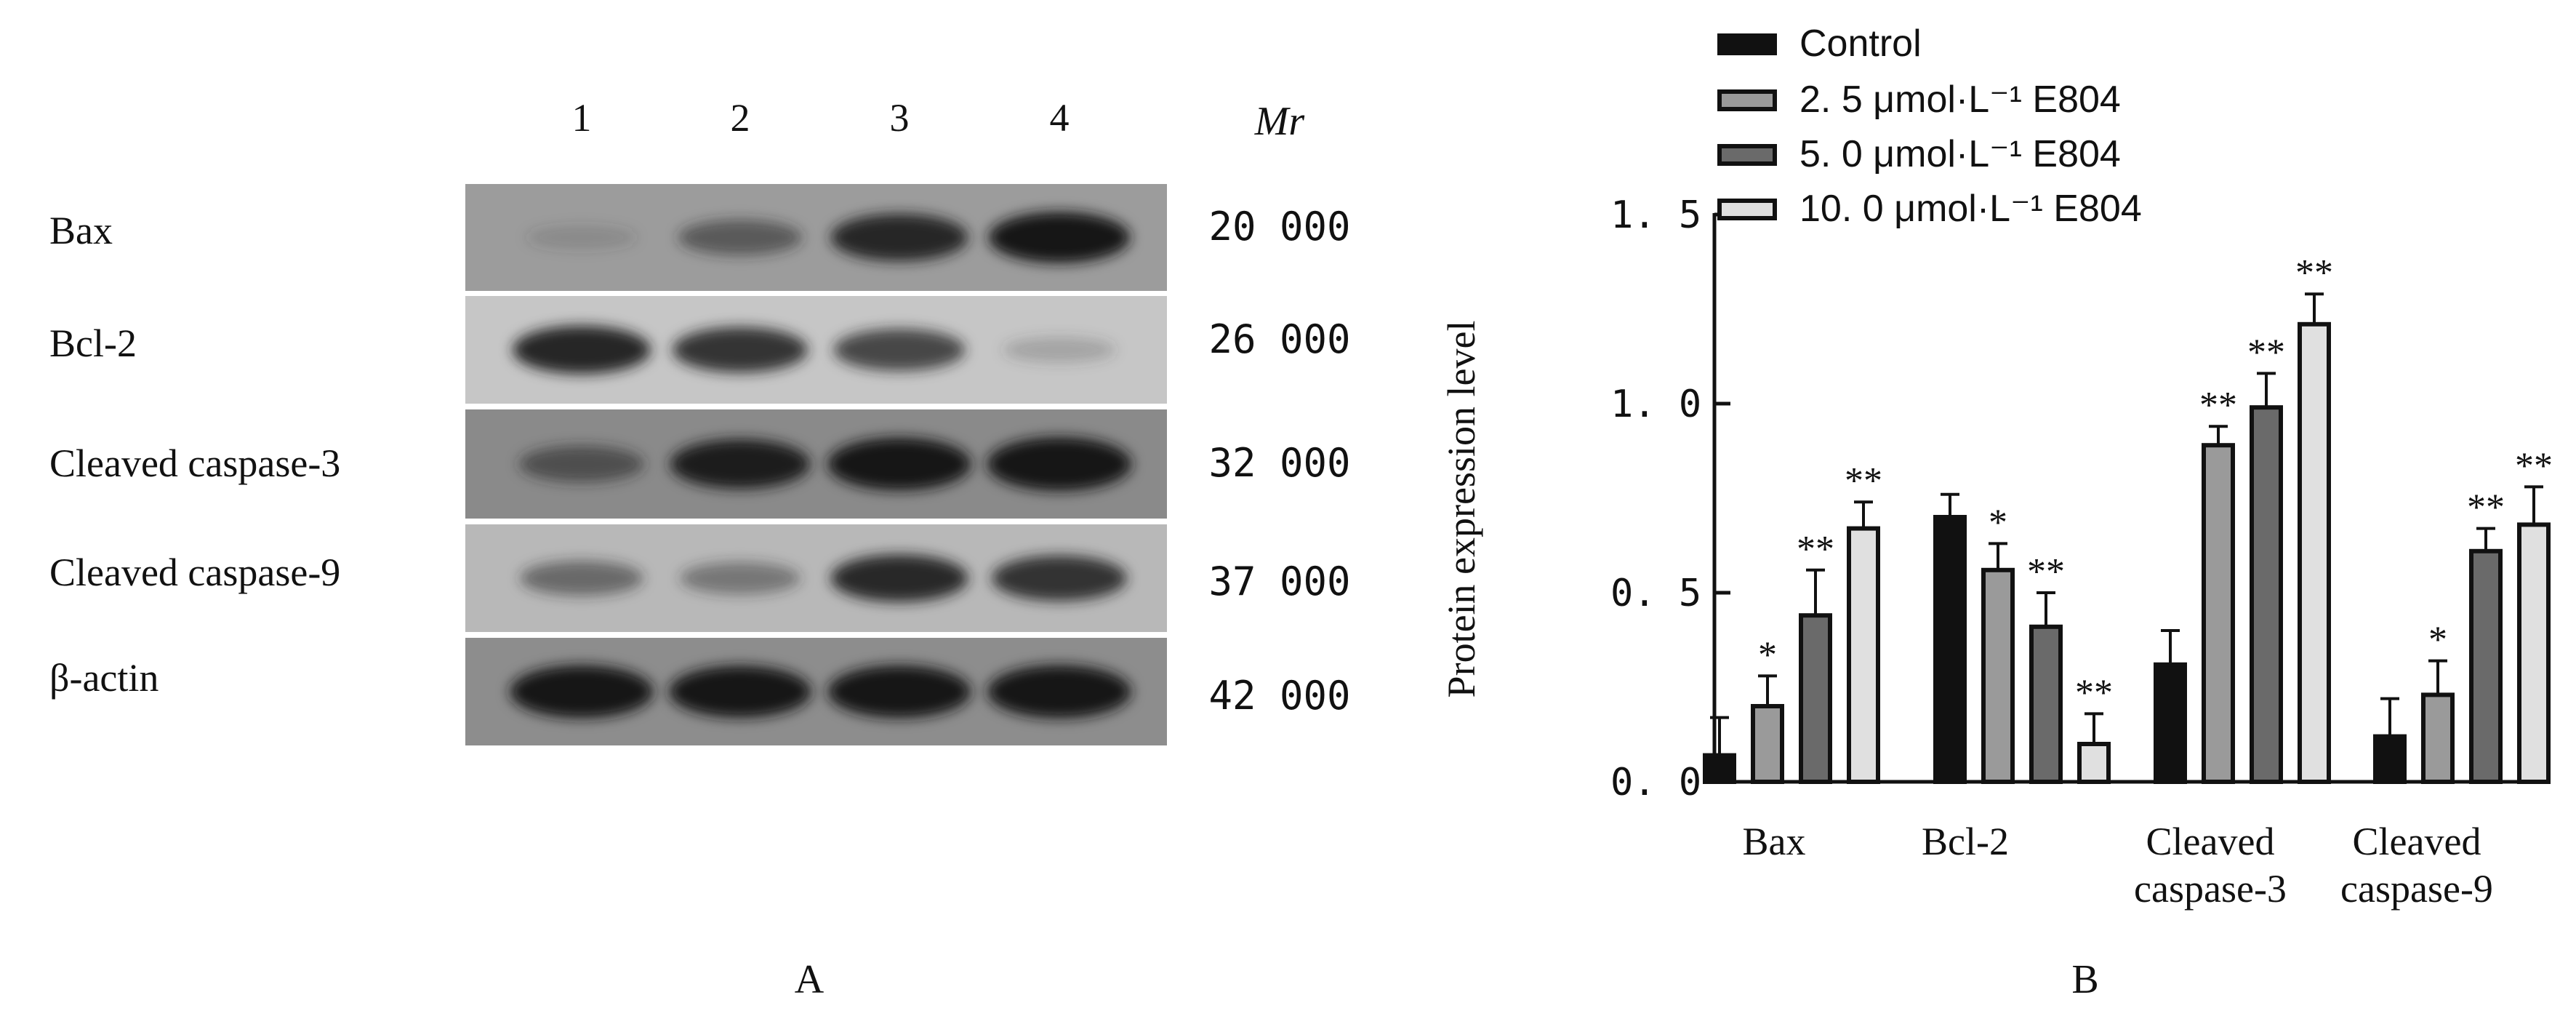 This screenshot has height=1024, width=2576. Describe the element at coordinates (1279, 339) in the screenshot. I see `mr-value: 26 000` at that location.